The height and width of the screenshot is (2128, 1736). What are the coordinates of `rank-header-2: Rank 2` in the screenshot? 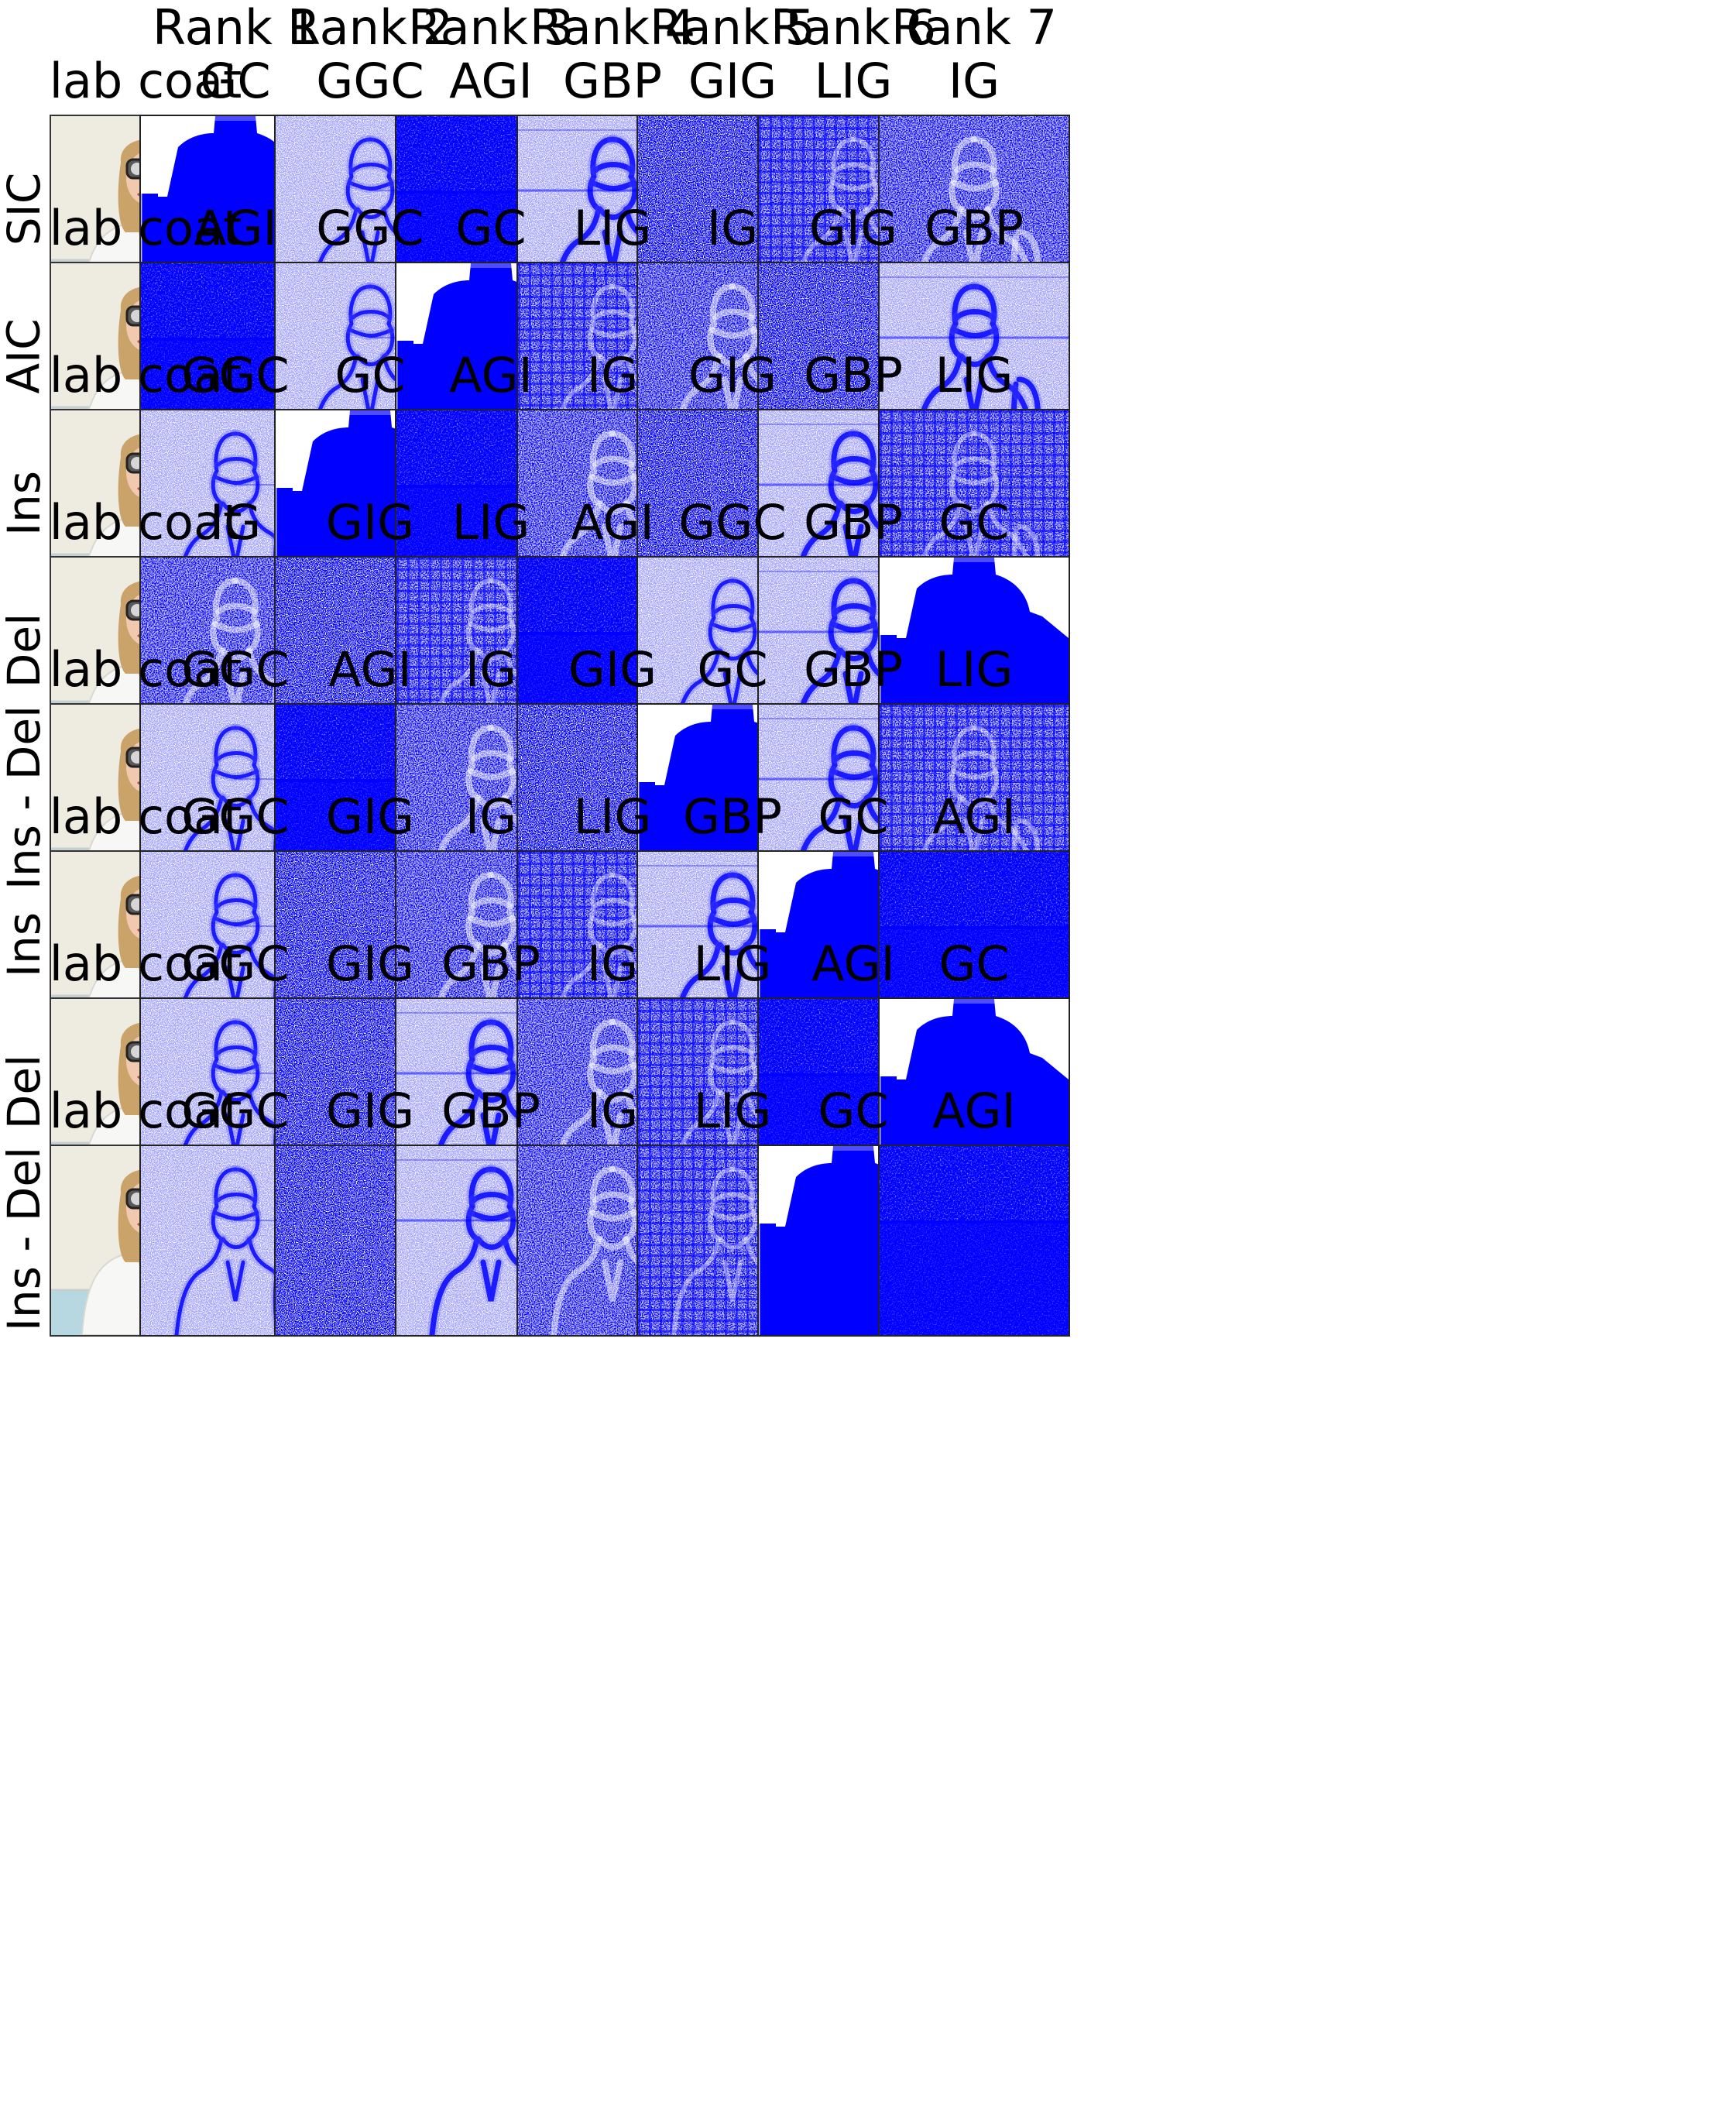 It's located at (370, 28).